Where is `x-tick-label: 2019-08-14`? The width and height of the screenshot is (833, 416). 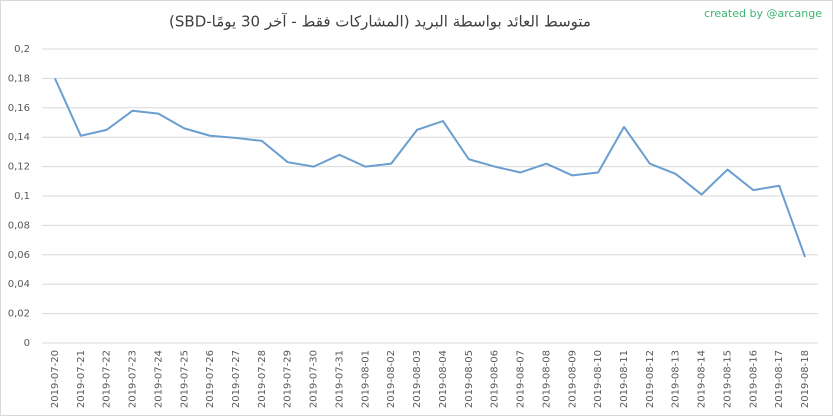
x-tick-label: 2019-08-14 is located at coordinates (702, 379).